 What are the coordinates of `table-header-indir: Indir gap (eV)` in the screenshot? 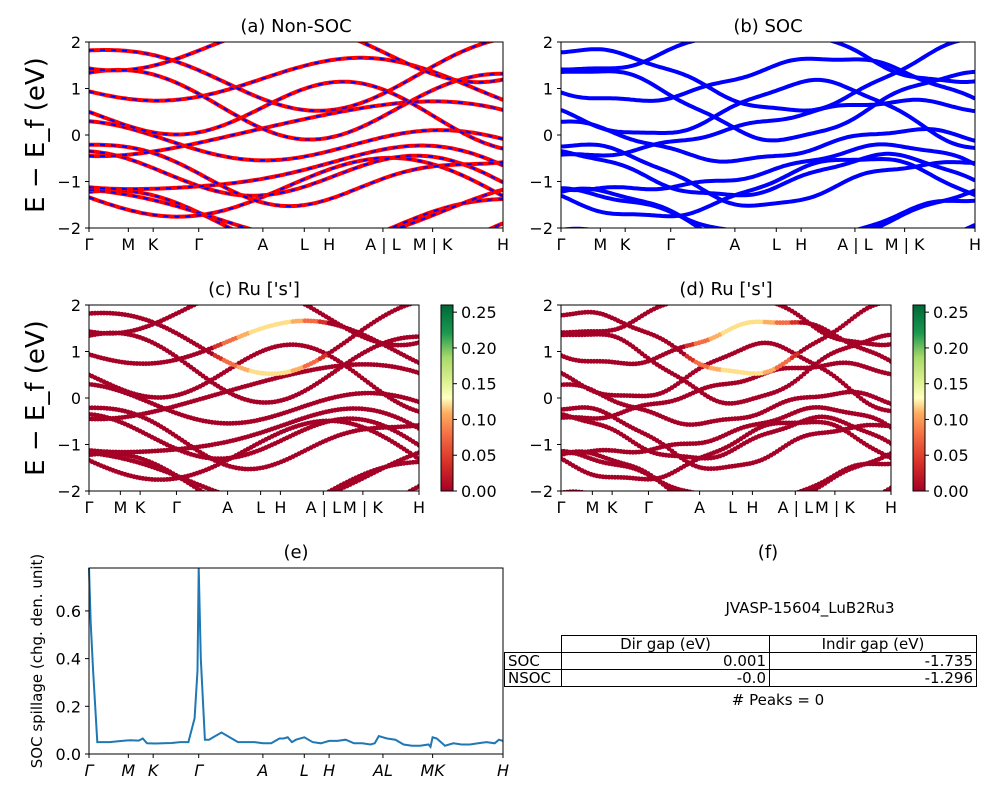 It's located at (873, 644).